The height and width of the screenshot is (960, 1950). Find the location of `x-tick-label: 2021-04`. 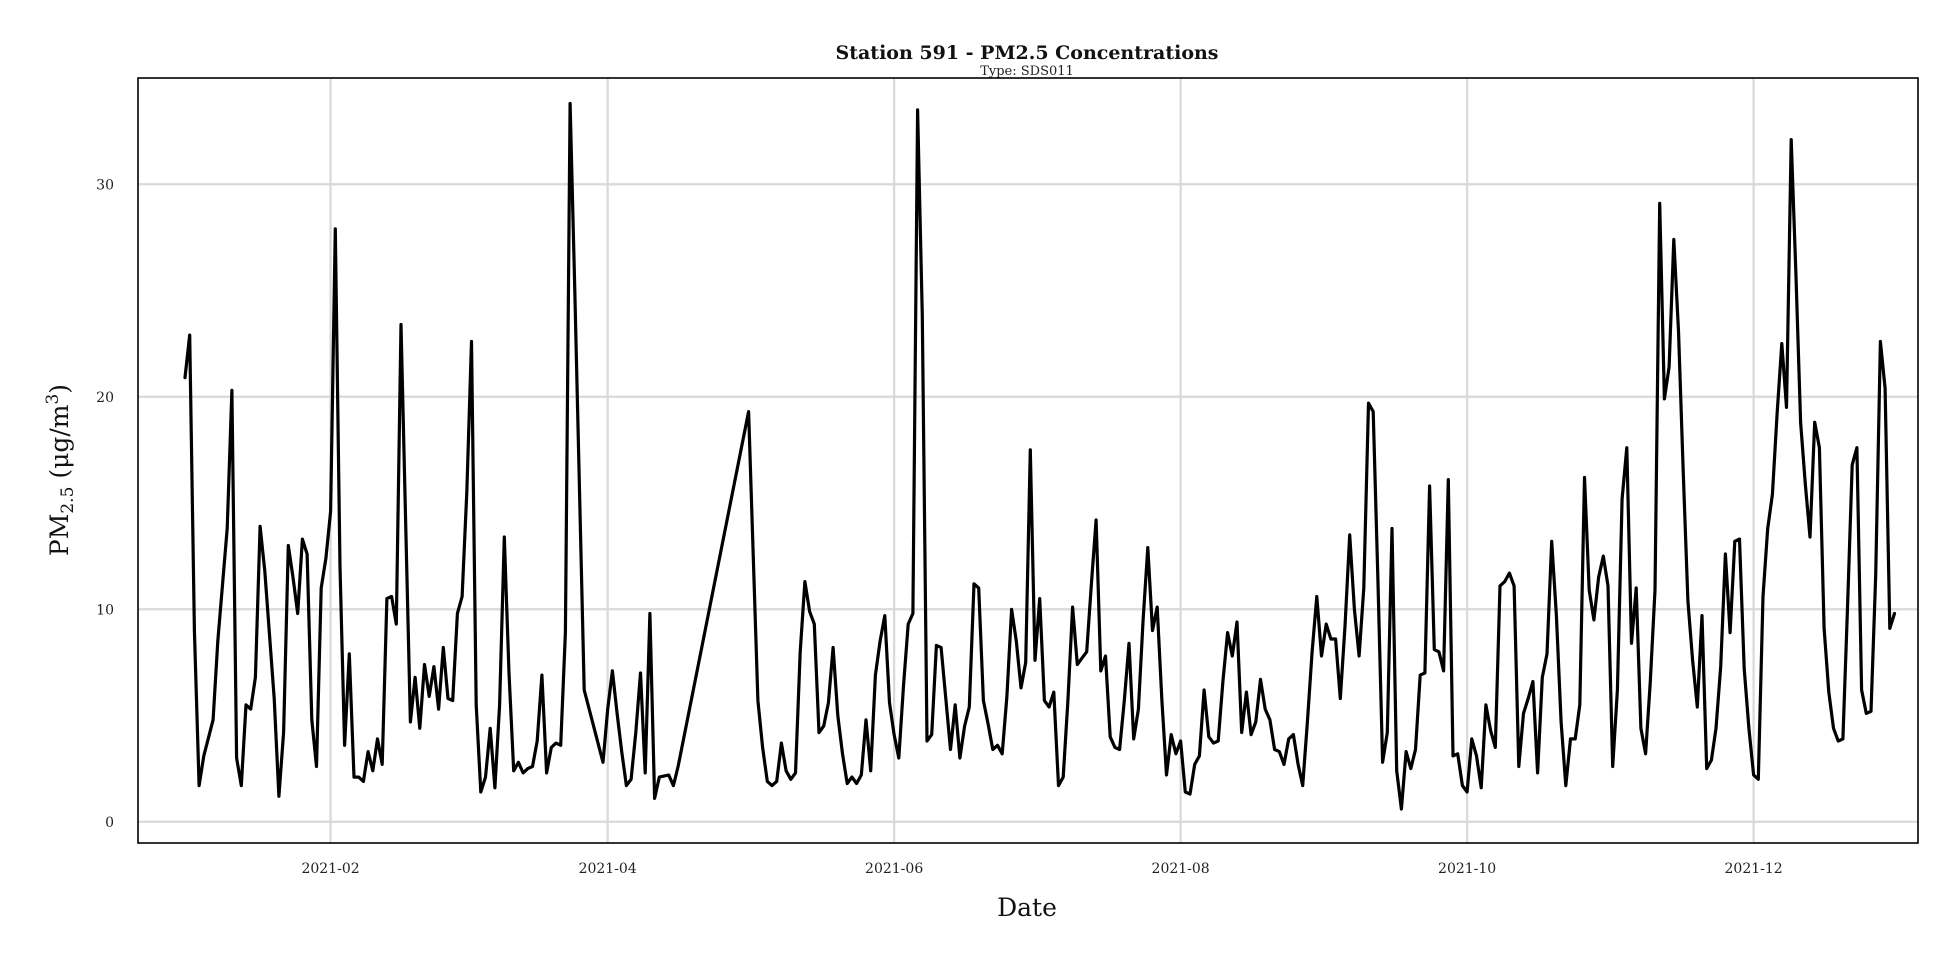

x-tick-label: 2021-04 is located at coordinates (608, 869).